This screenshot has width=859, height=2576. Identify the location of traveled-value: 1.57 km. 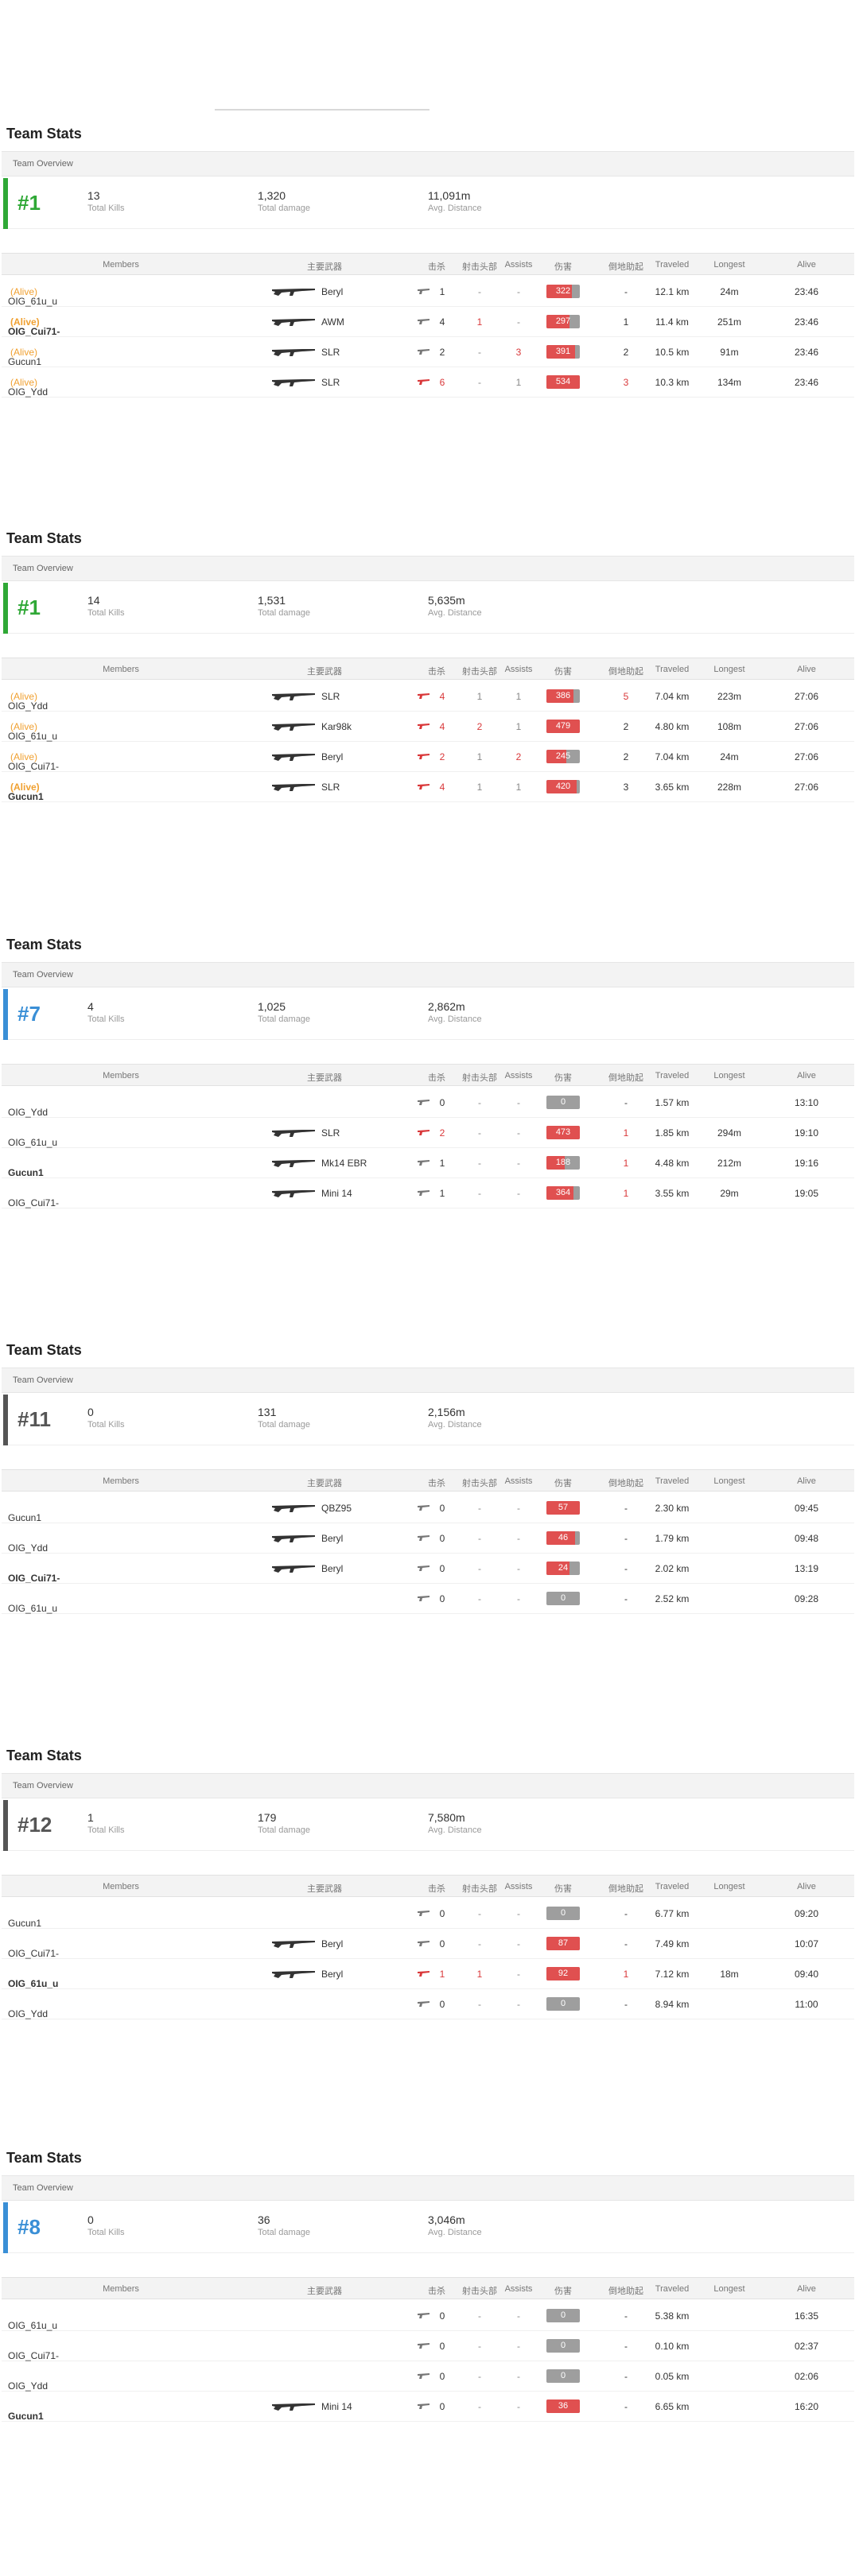
(672, 1102).